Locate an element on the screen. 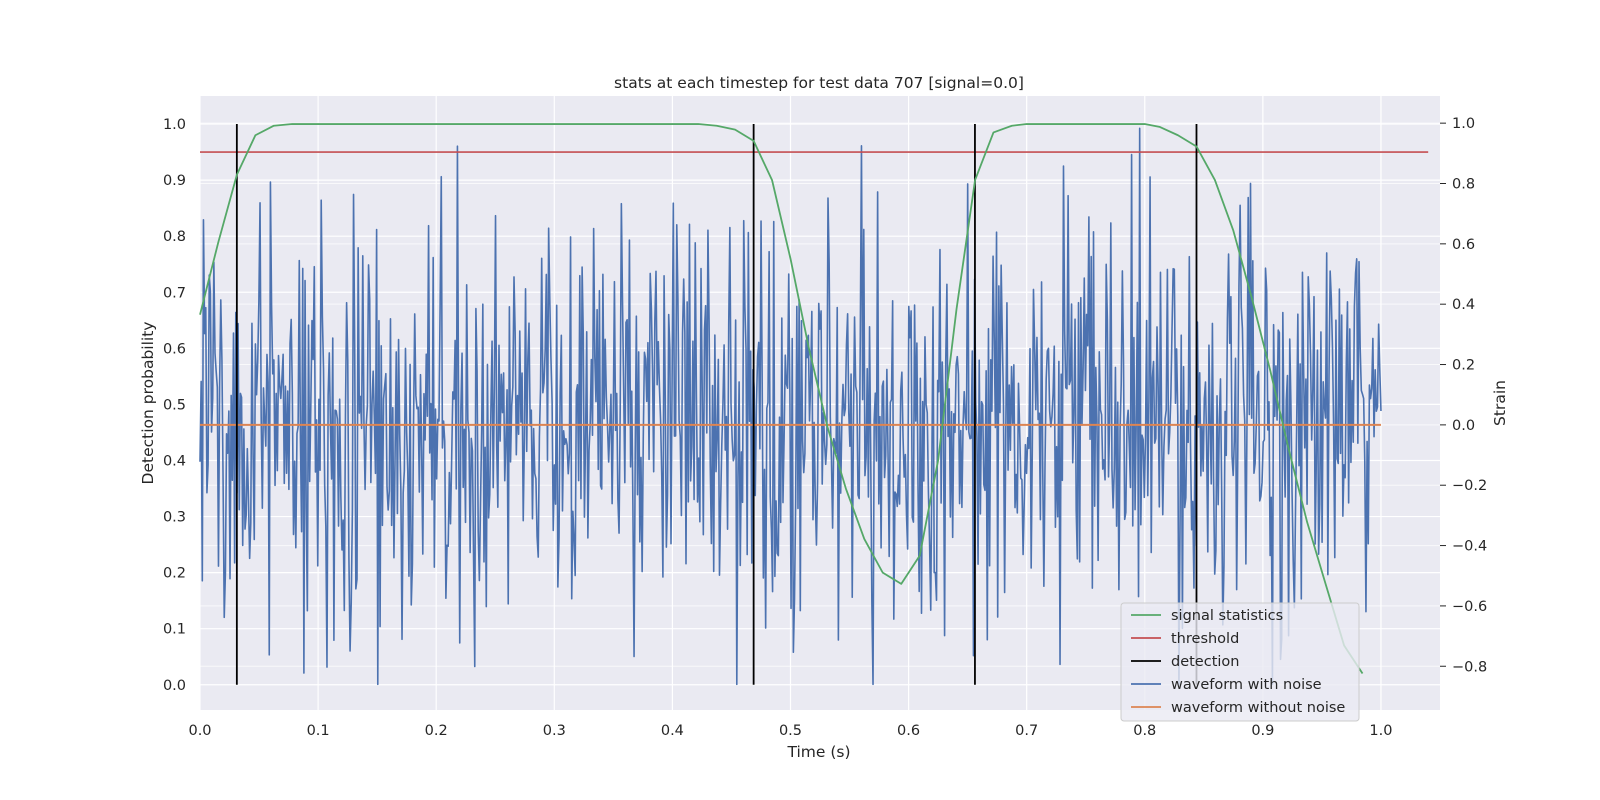 The width and height of the screenshot is (1600, 800). y-tick-label: 0.5 is located at coordinates (174, 405).